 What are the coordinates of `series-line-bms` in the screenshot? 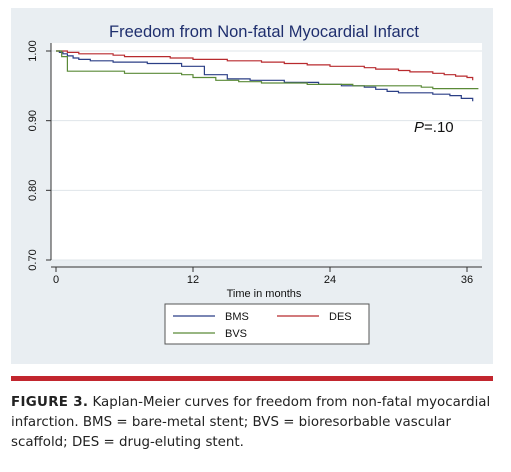 It's located at (265, 76).